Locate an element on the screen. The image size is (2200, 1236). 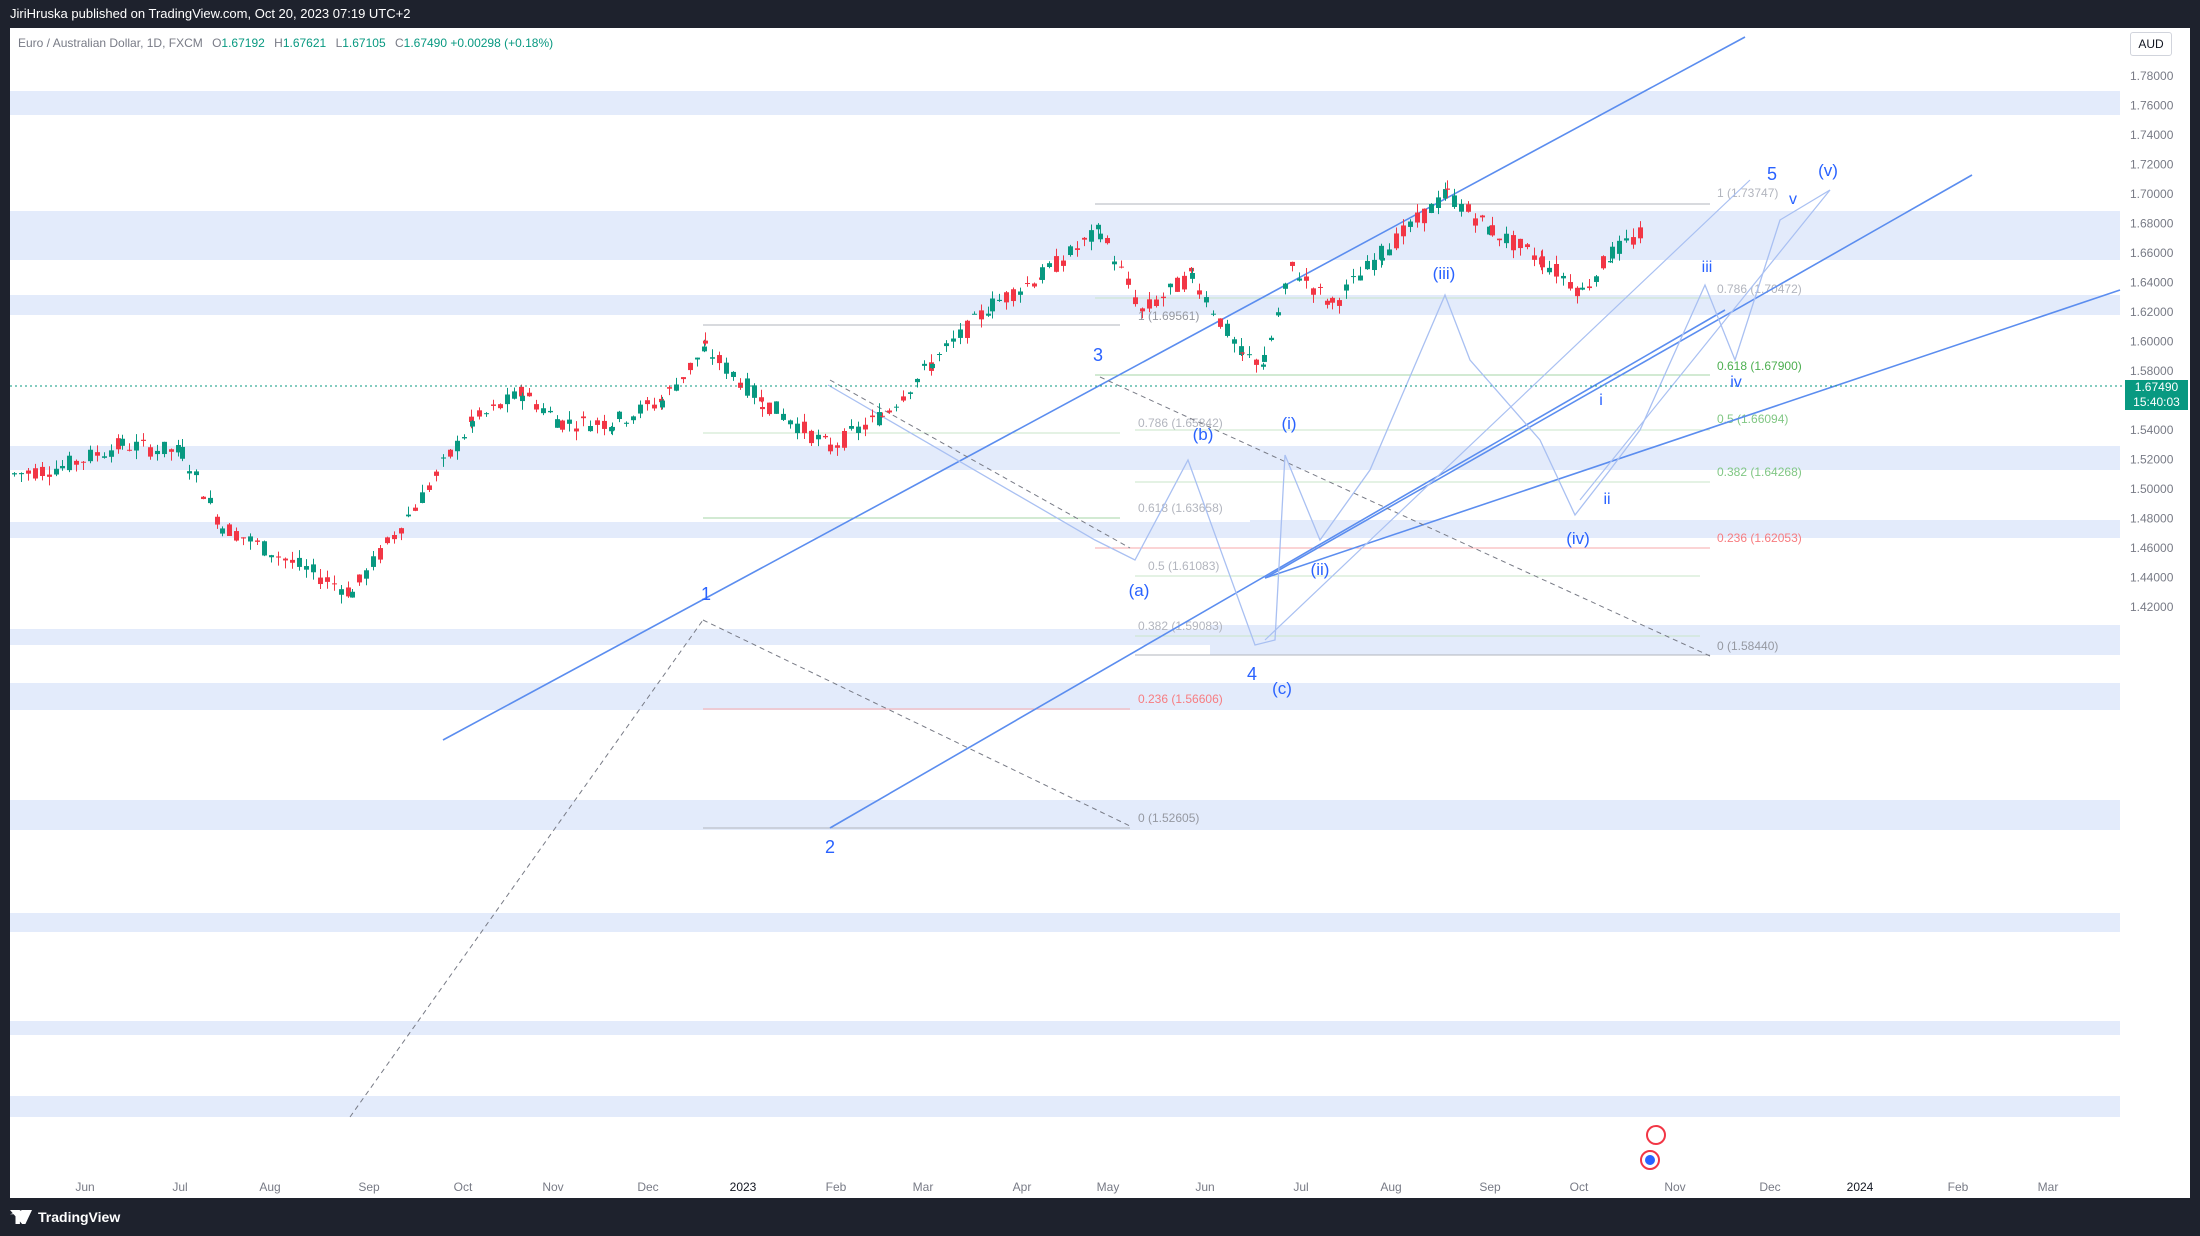
price-scale is located at coordinates (2157, 613).